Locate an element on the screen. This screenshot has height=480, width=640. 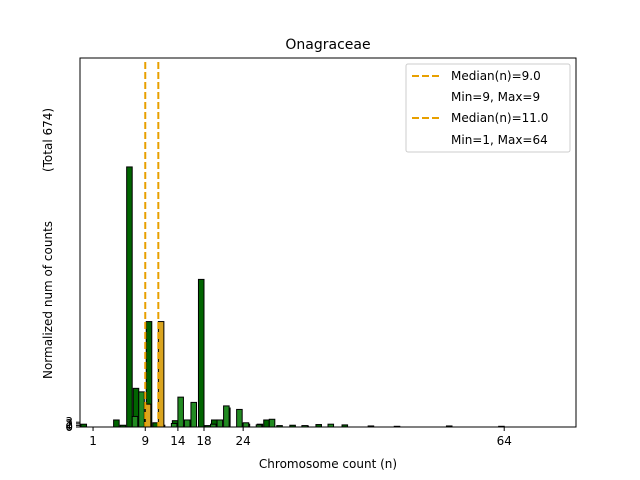
x-tick-label-9: 9 is located at coordinates (145, 441).